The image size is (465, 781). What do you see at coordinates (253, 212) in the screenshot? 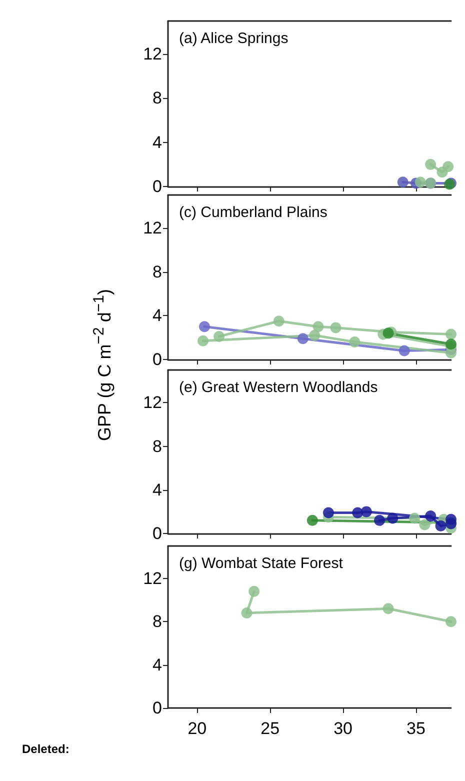
I see `text: (c) Cumberland Plains` at bounding box center [253, 212].